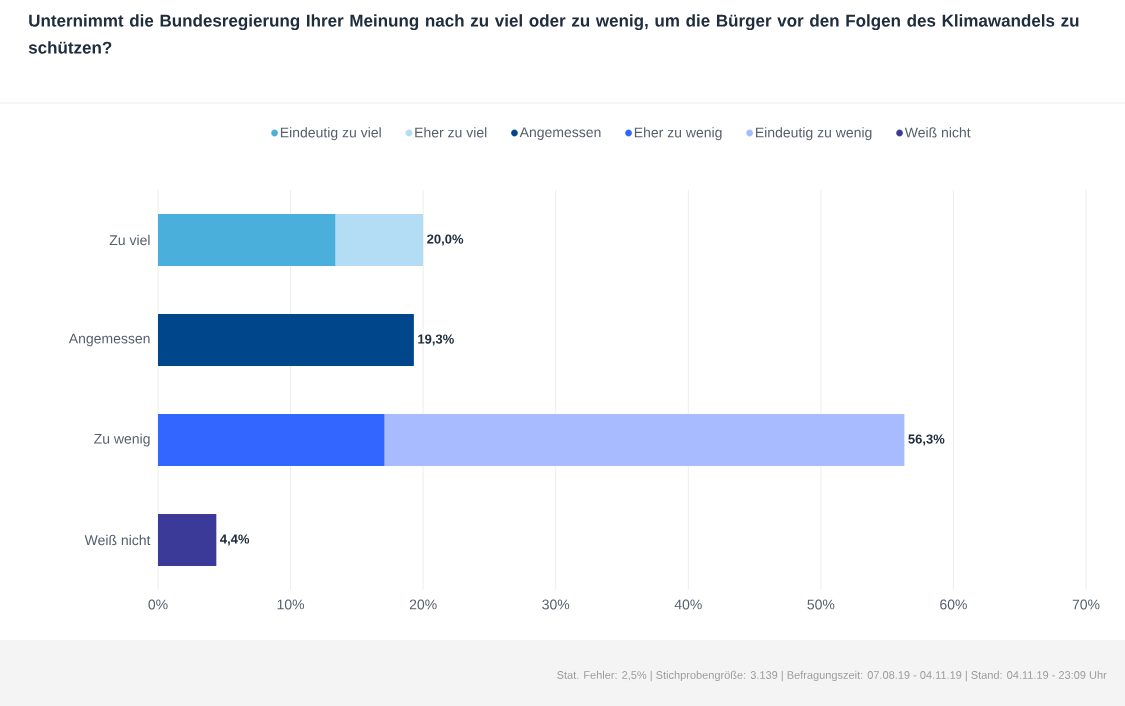 The height and width of the screenshot is (706, 1125). I want to click on text: Stat. Fehler: 2,5% | Stichprobengröße: 3.139 | Befragungszeit: 07.08.19 - 04.11.19 | Stand: 04.11.19 - 23:09 Uhr, so click(832, 676).